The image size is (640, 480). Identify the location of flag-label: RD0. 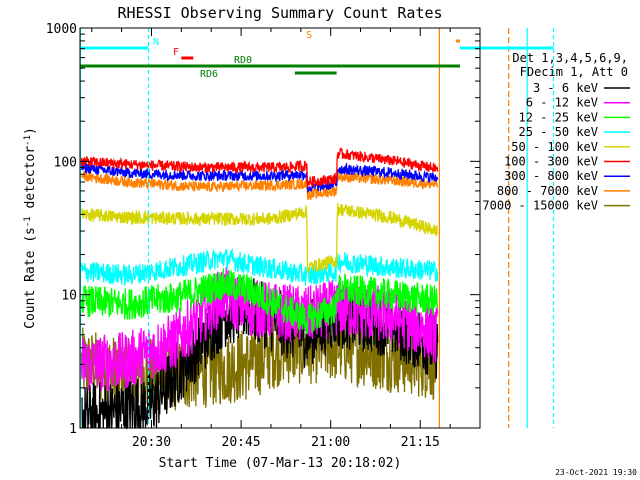
(243, 60).